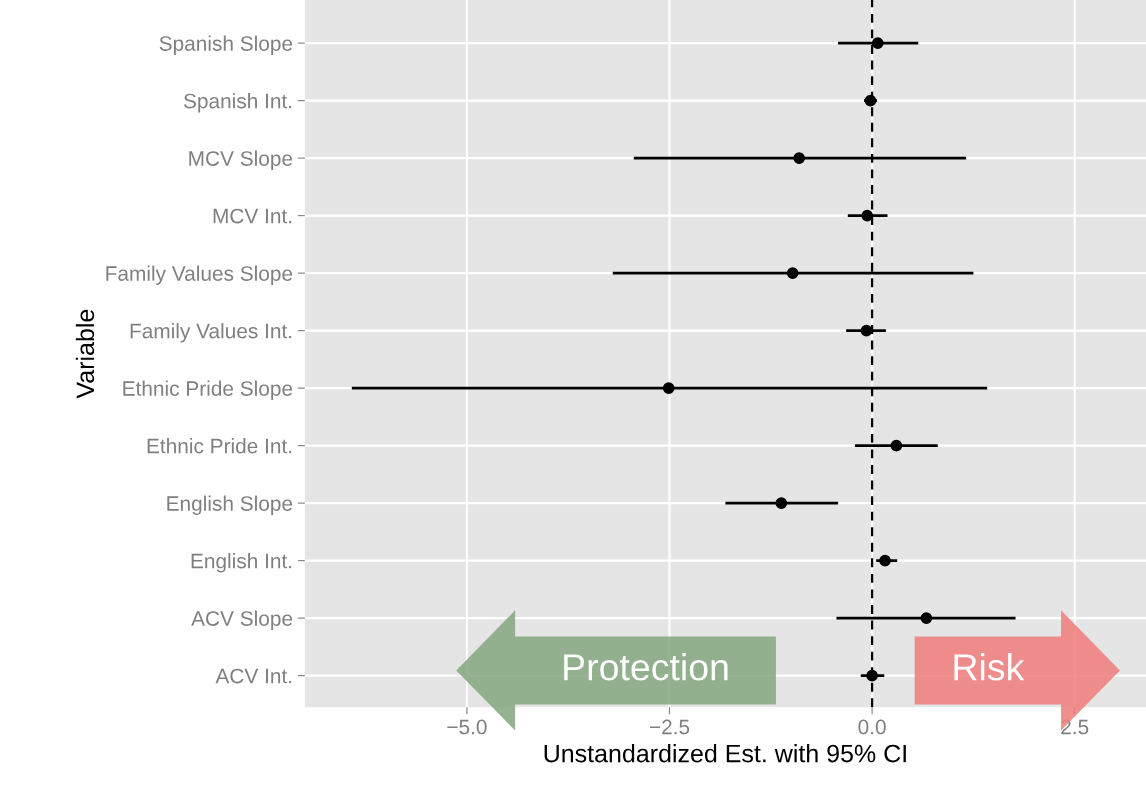  I want to click on y-tick-label: Family Values Int., so click(211, 333).